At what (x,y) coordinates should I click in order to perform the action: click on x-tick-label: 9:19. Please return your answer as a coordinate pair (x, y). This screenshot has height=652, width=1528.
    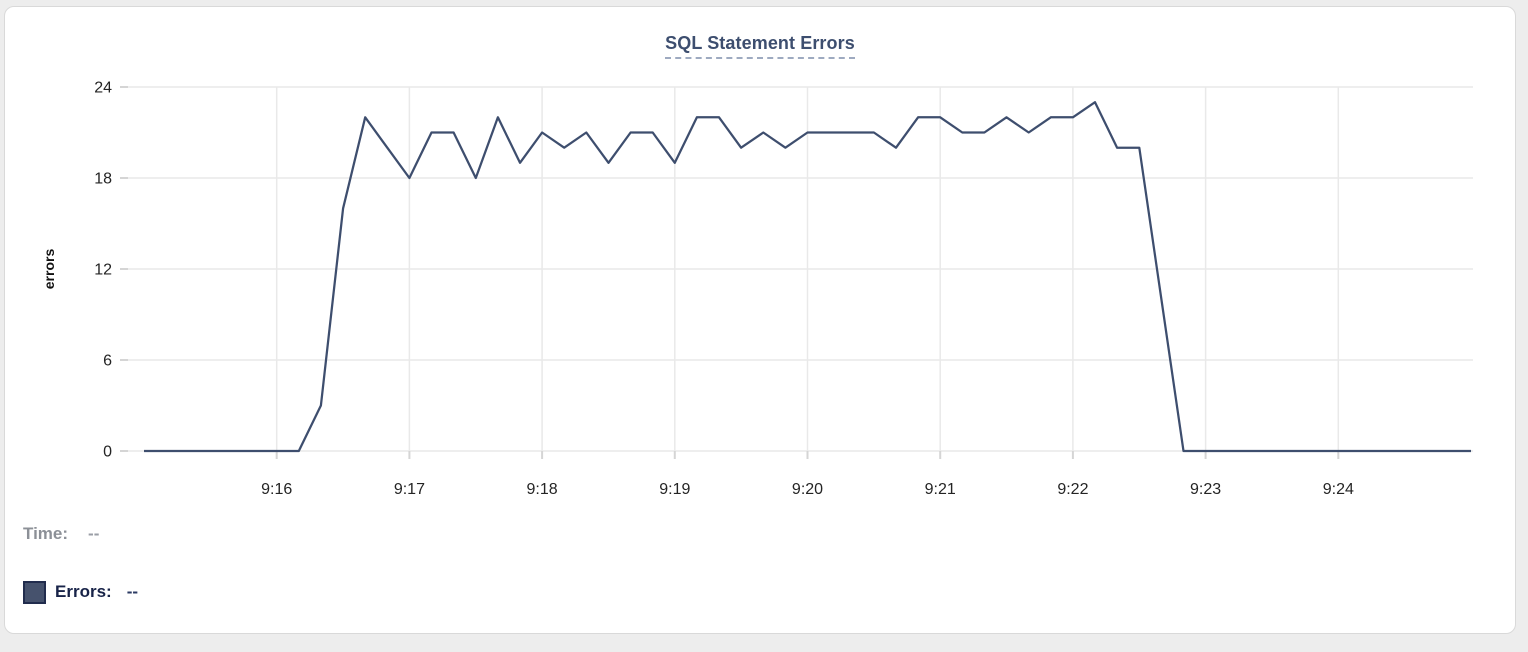
    Looking at the image, I should click on (674, 489).